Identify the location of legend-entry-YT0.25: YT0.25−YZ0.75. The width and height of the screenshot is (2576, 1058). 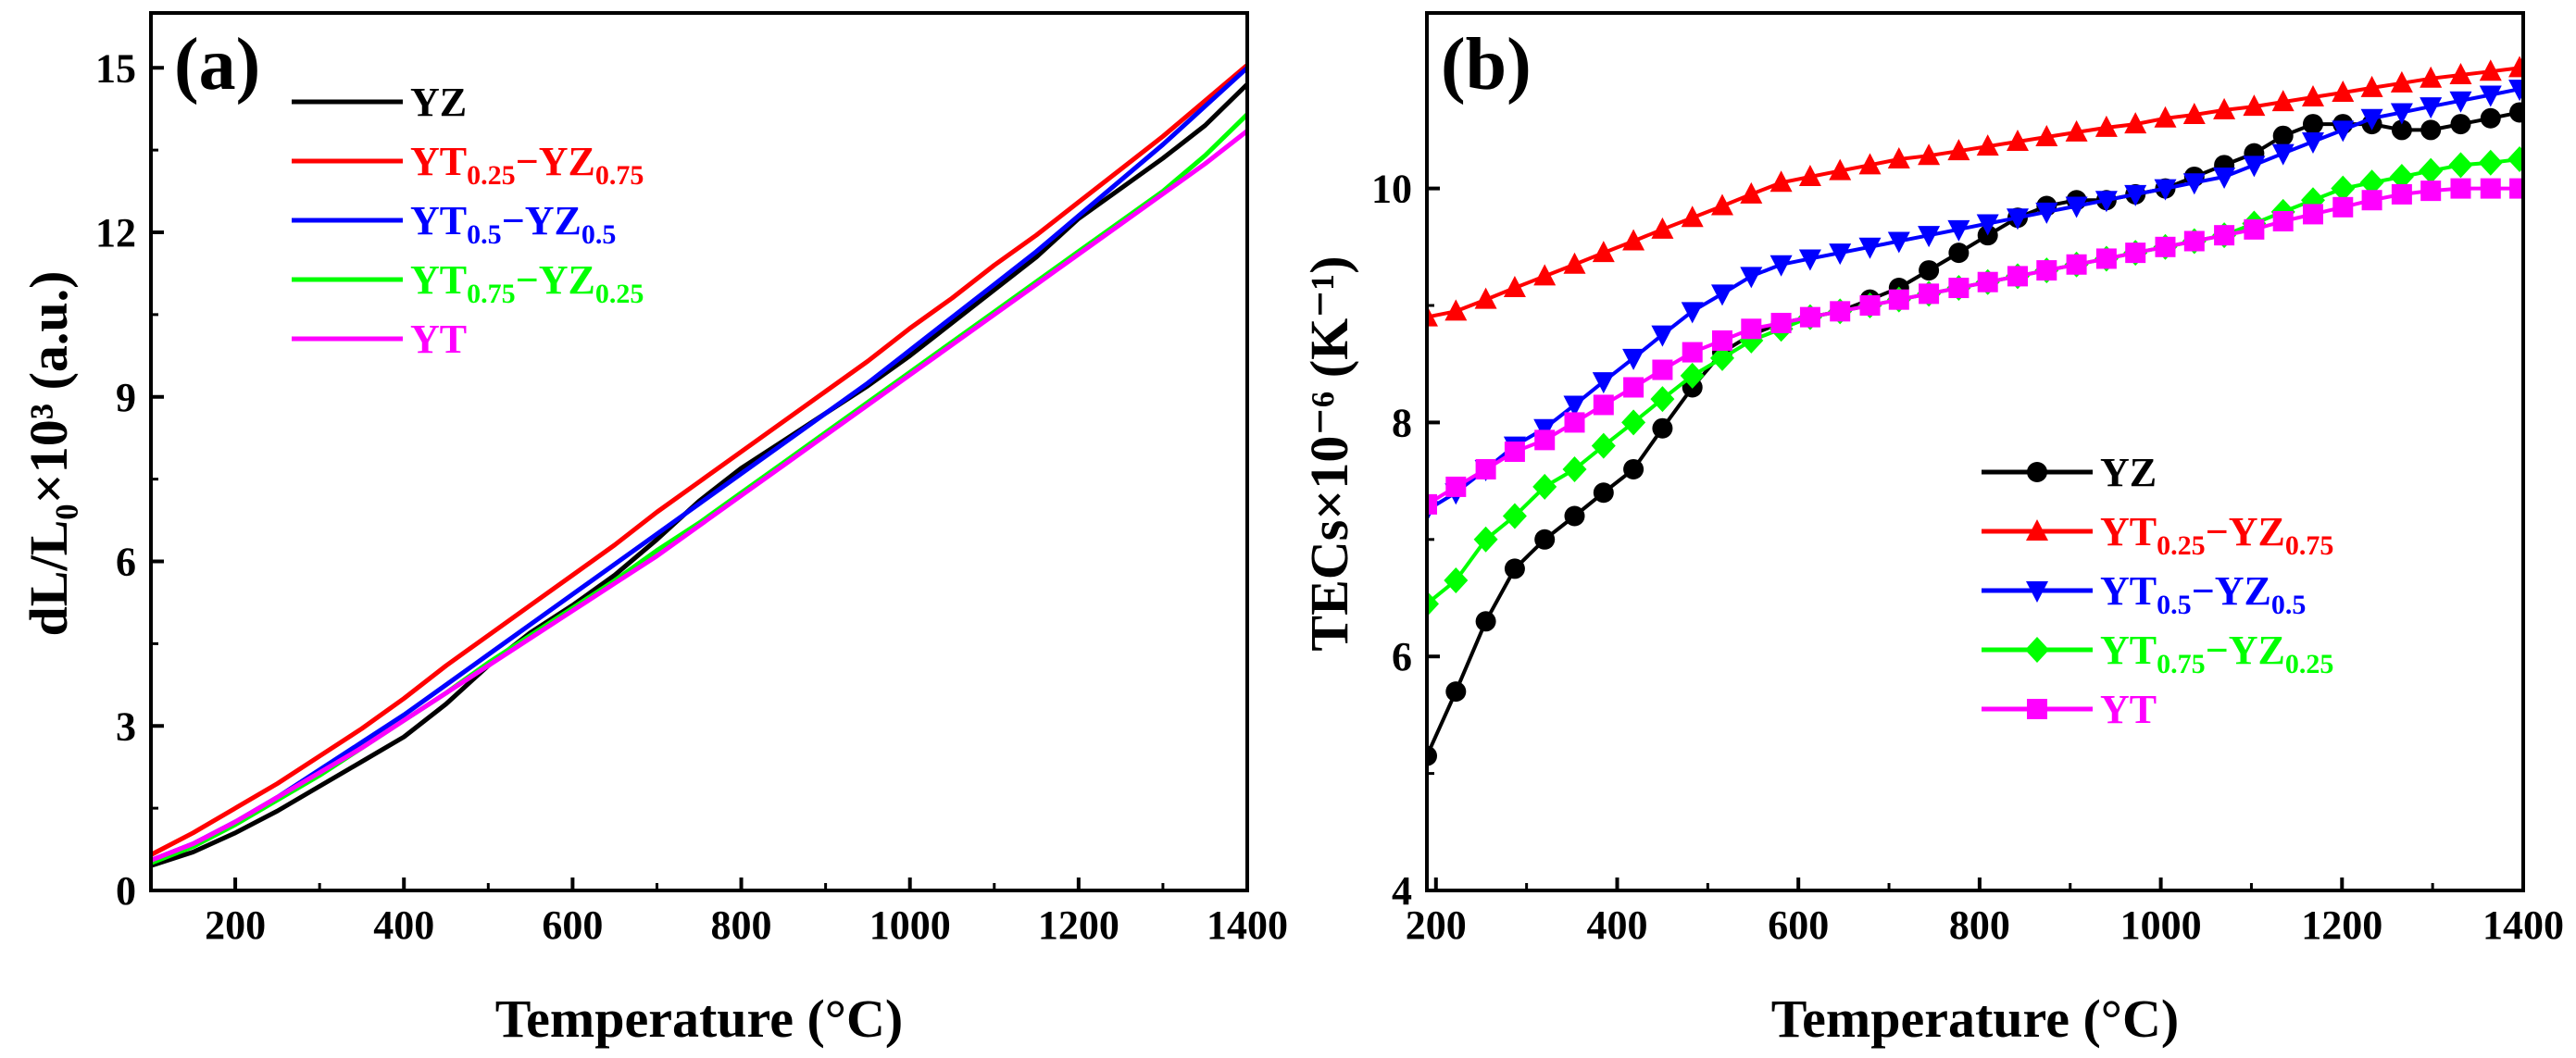
(468, 165).